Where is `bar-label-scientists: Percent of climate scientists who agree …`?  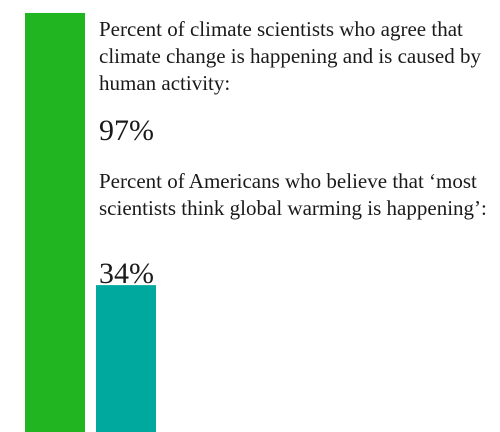
bar-label-scientists: Percent of climate scientists who agree … is located at coordinates (290, 56).